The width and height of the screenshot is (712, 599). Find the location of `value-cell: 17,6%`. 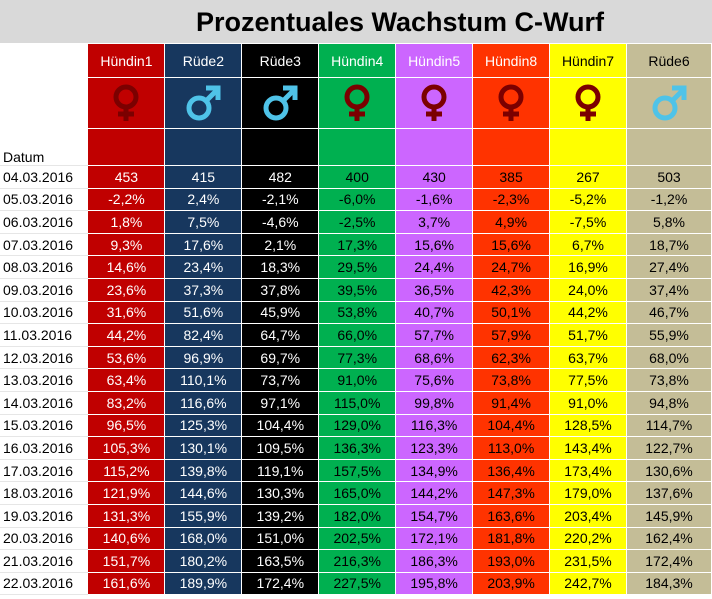

value-cell: 17,6% is located at coordinates (203, 244).